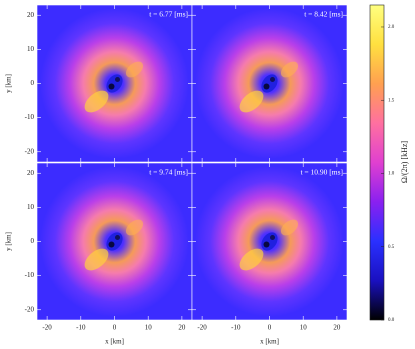 The height and width of the screenshot is (349, 415). What do you see at coordinates (168, 14) in the screenshot?
I see `time-label: t = 6.77 [ms]` at bounding box center [168, 14].